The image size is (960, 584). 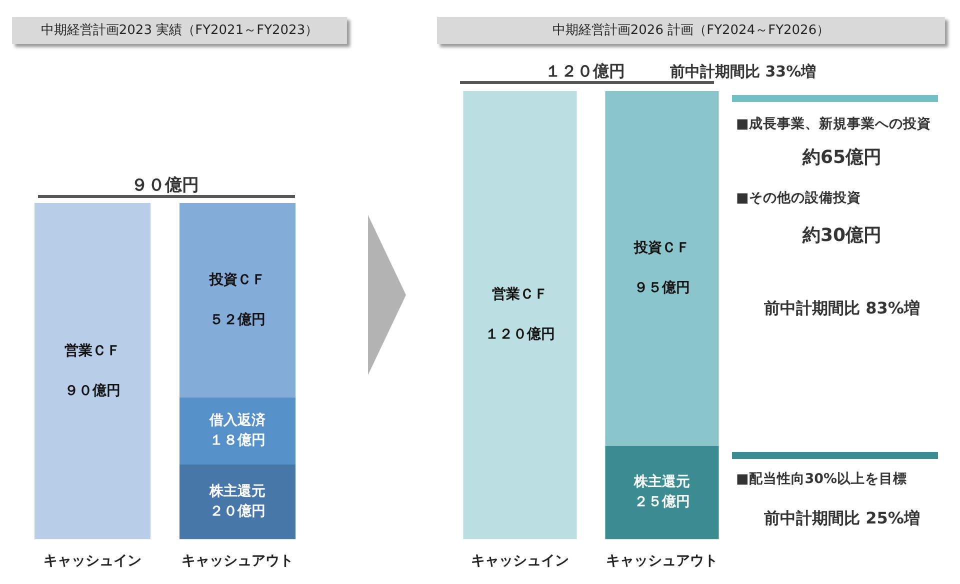 I want to click on chart-title: 中期経営計画2023 実績（FY2021～FY2023）, so click(x=179, y=30).